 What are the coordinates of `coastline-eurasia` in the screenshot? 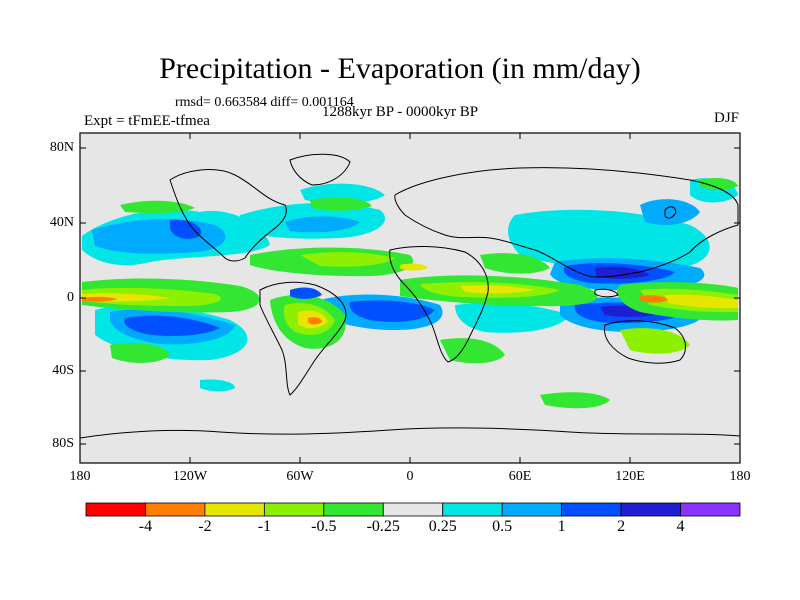 It's located at (566, 222).